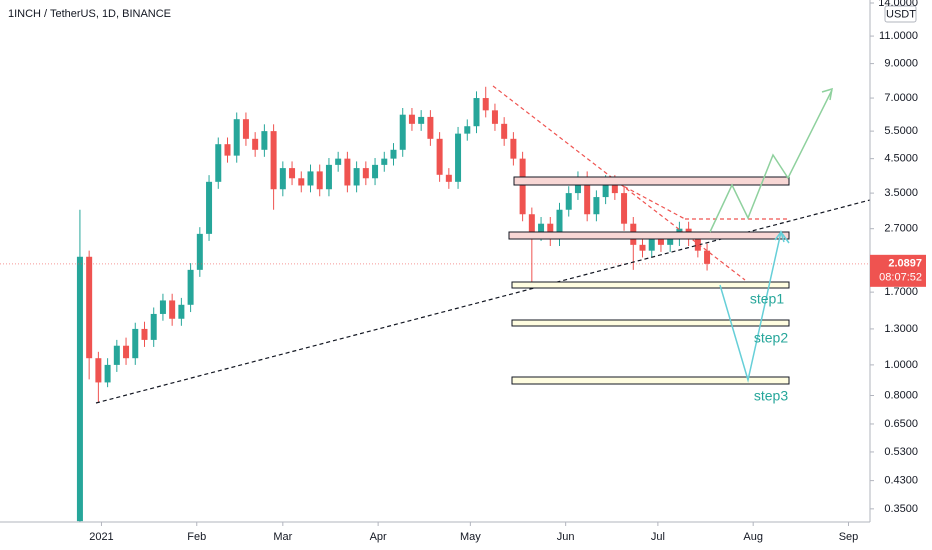  Describe the element at coordinates (898, 4) in the screenshot. I see `y-tick-label: 14.0000` at that location.